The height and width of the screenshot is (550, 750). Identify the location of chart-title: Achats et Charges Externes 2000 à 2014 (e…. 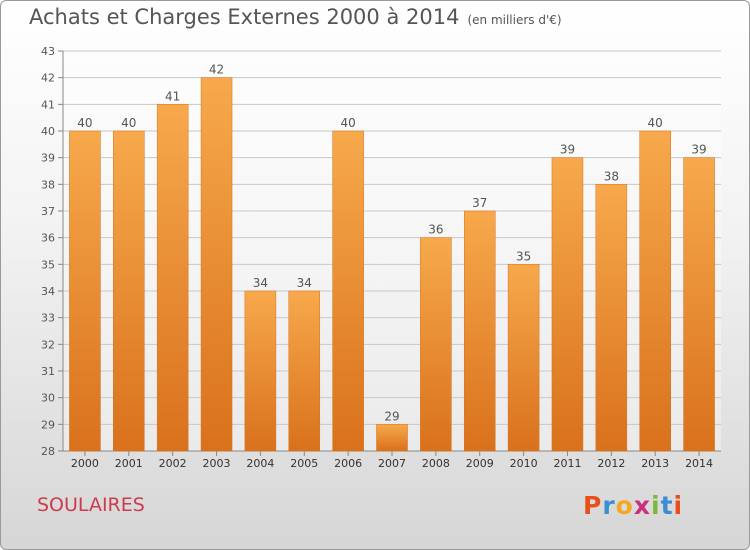
(295, 17).